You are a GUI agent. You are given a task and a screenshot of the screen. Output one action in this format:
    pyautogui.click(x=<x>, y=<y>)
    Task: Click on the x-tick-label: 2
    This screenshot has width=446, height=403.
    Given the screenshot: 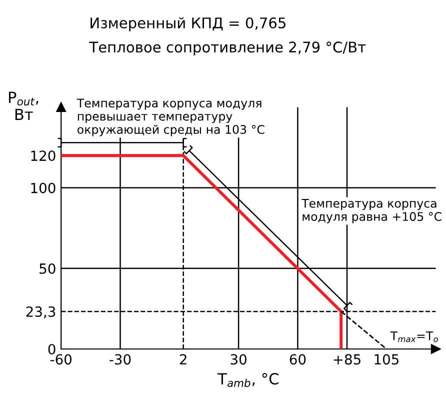 What is the action you would take?
    pyautogui.click(x=183, y=359)
    